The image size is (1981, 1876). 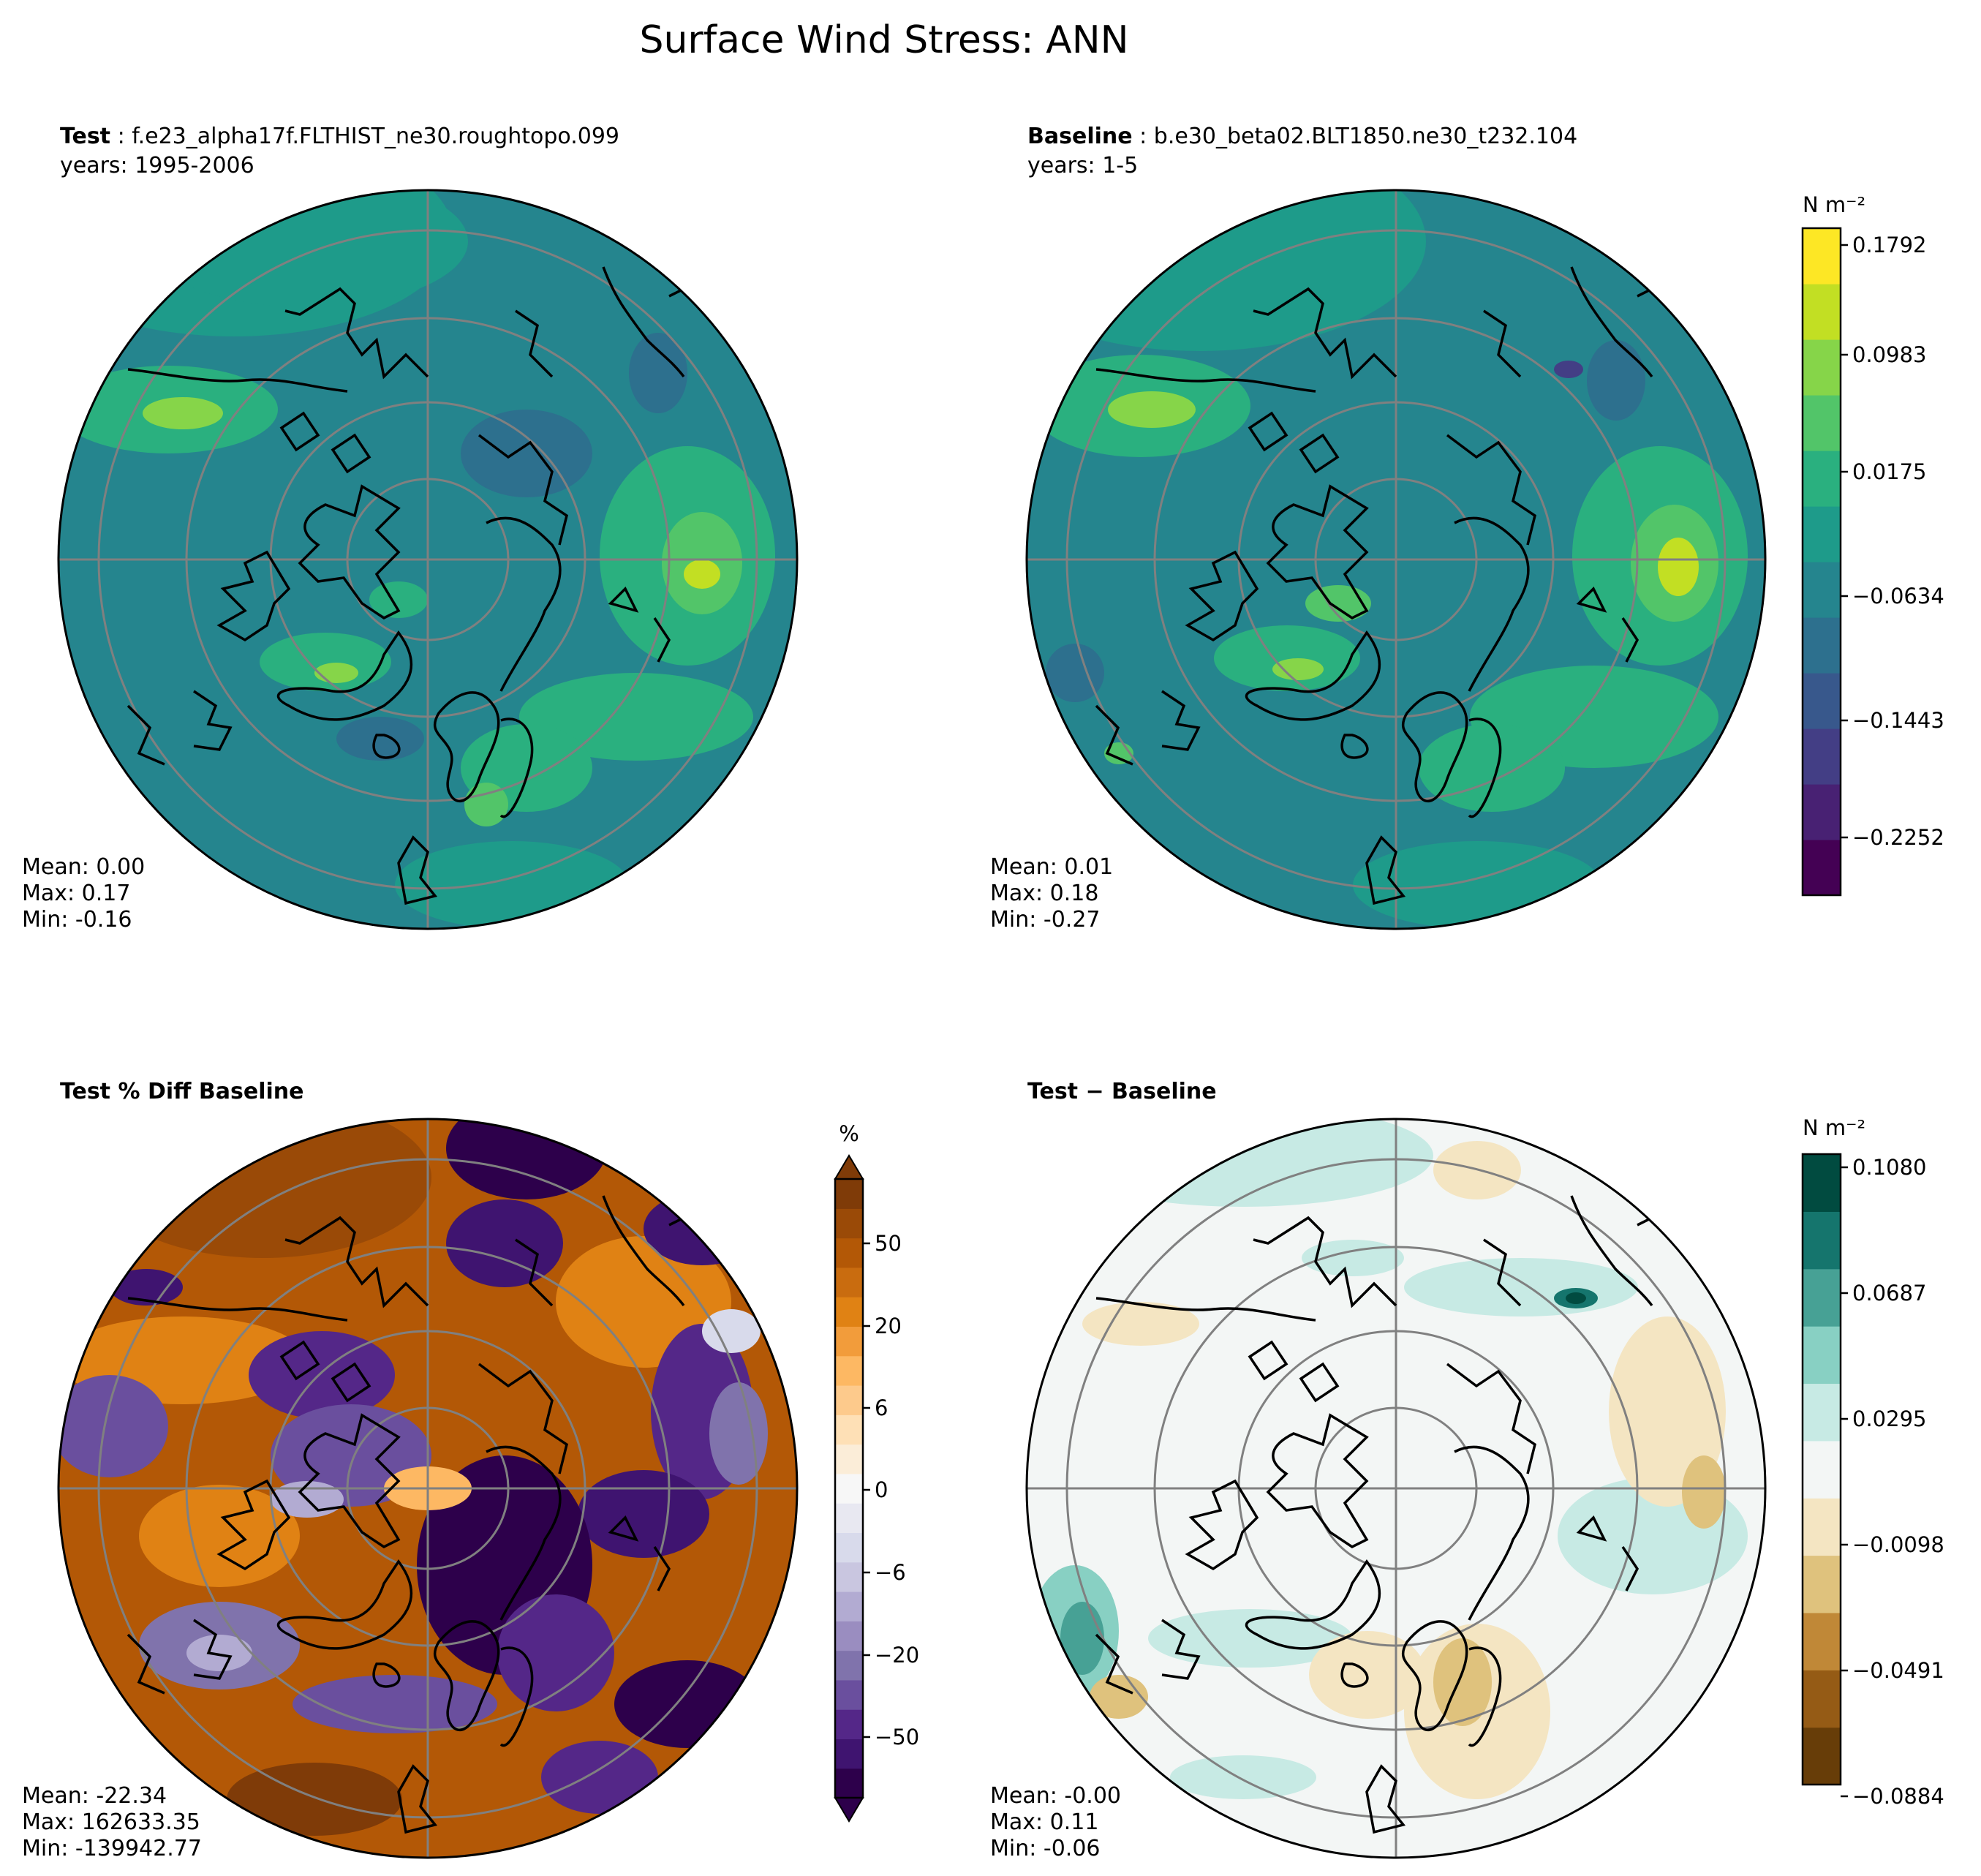 I want to click on colorbar-pct-tick-label: −20, so click(x=897, y=1655).